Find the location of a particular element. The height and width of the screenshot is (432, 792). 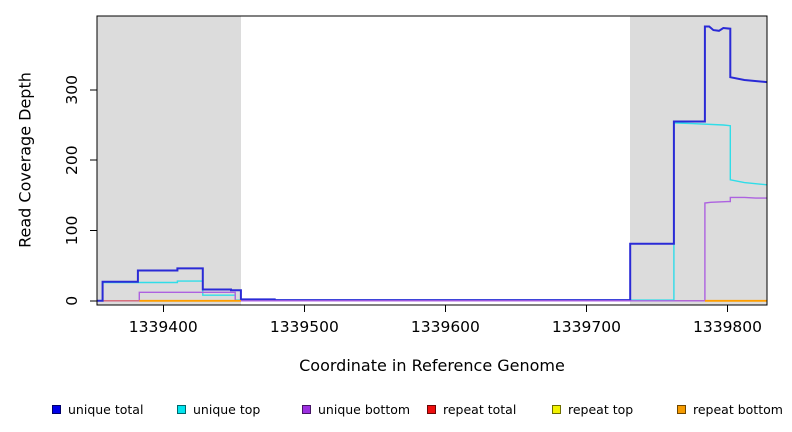

legend-item-unique-total: unique total is located at coordinates (114, 409).